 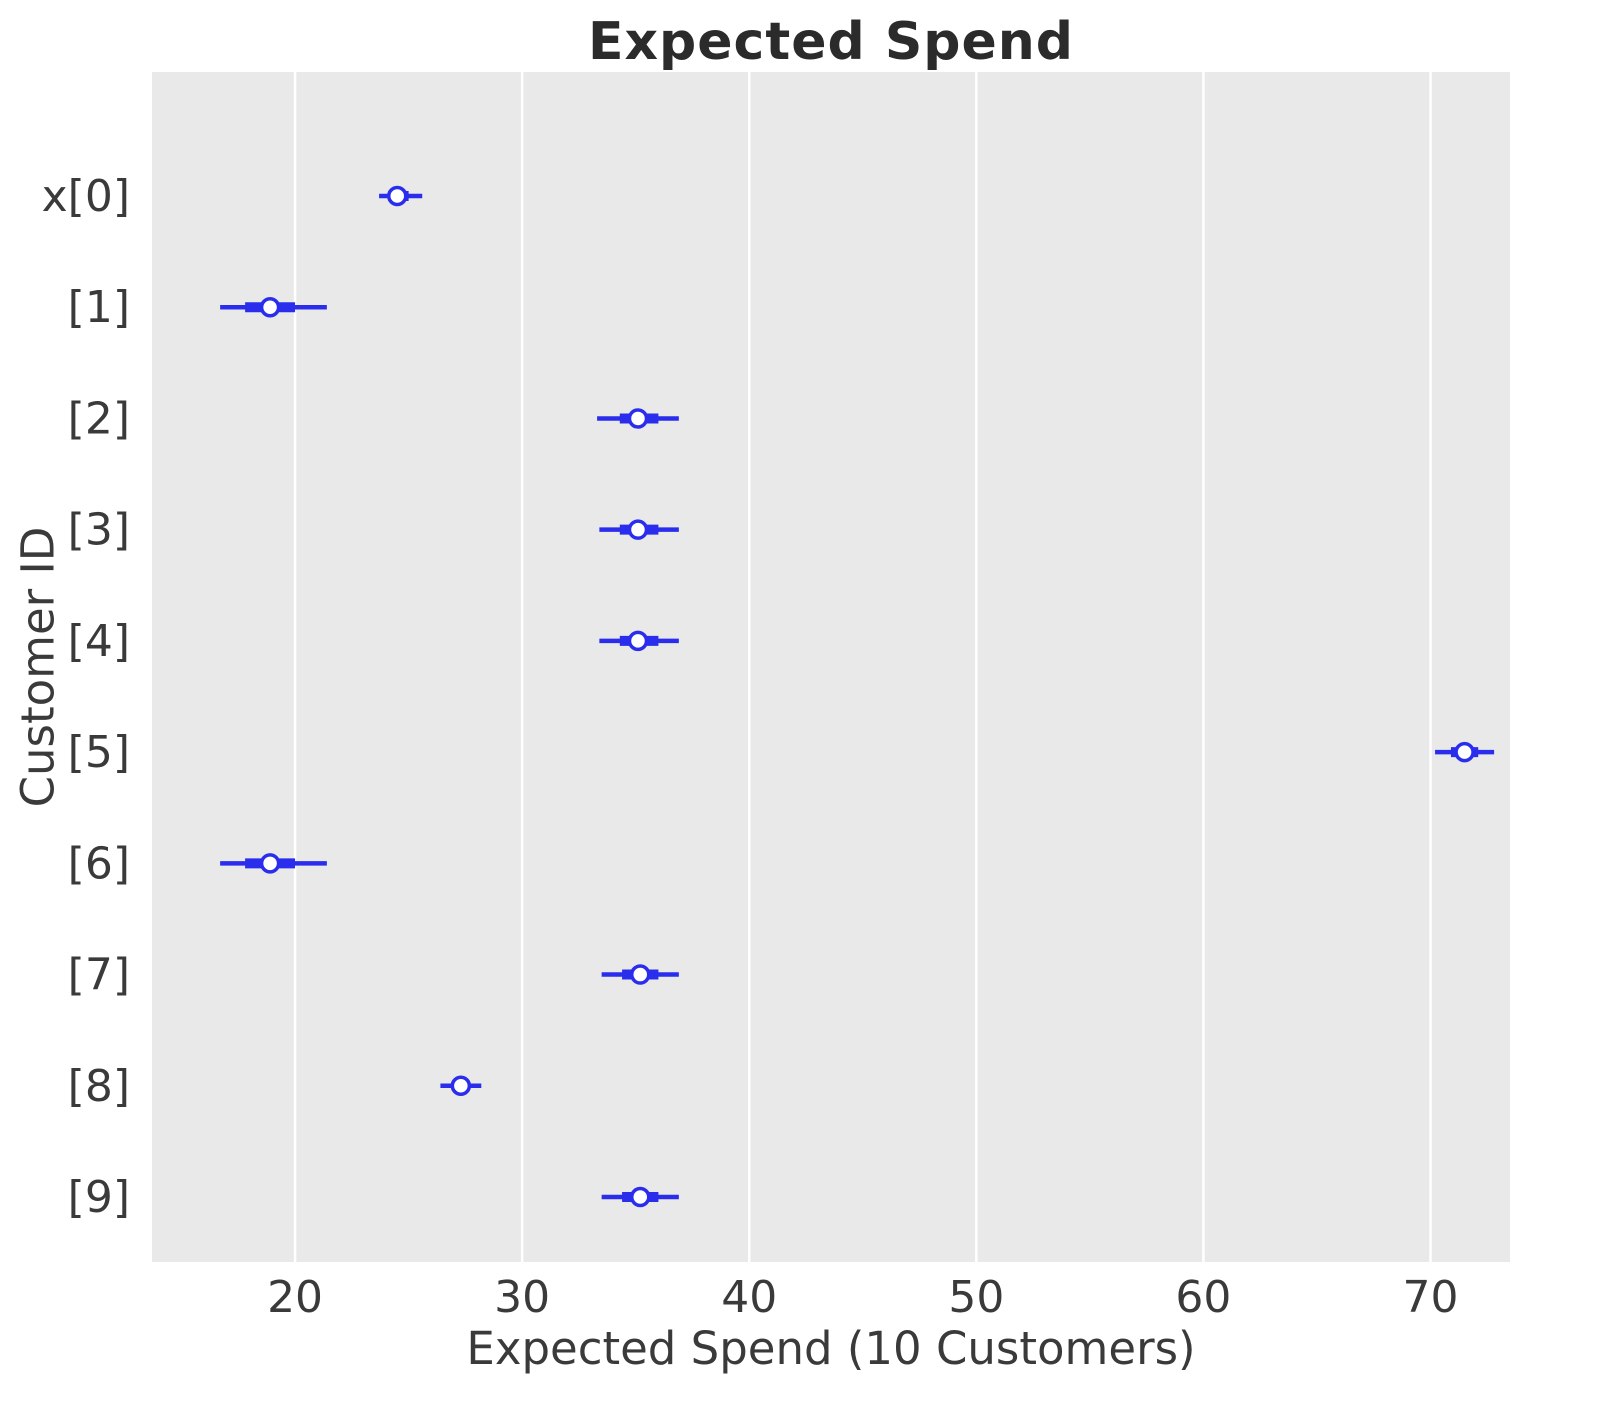 I want to click on y-tick-label: [4], so click(x=99, y=641).